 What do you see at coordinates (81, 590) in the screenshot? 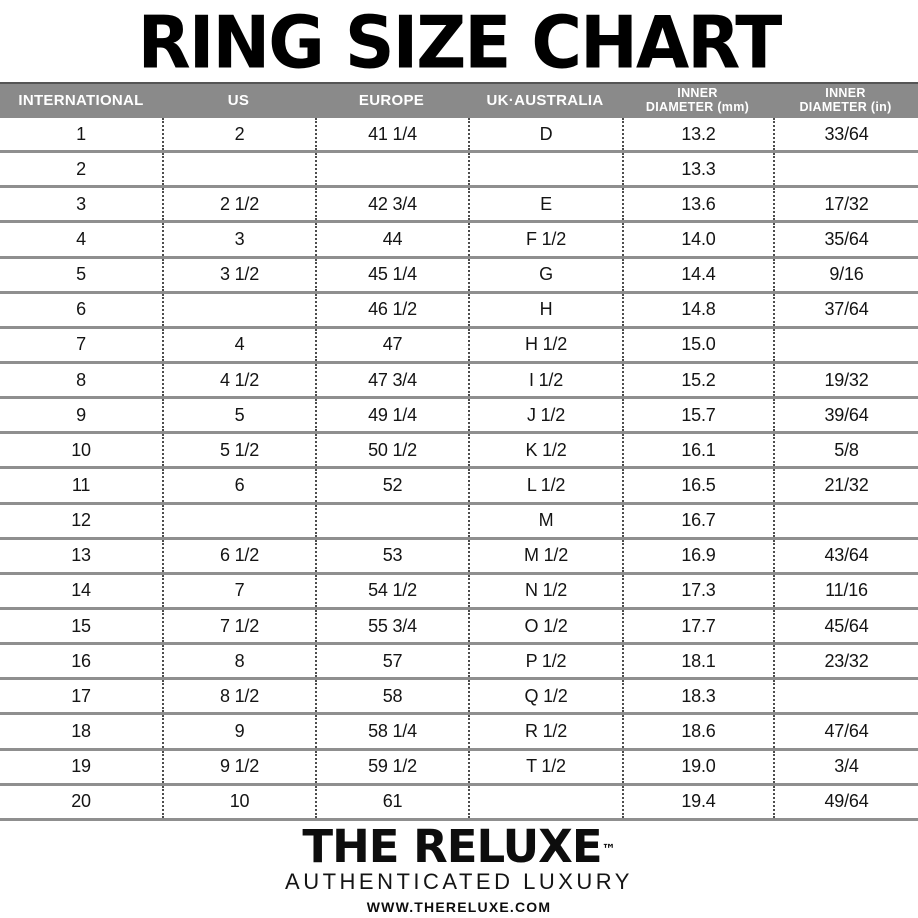
I see `table-cell: 14` at bounding box center [81, 590].